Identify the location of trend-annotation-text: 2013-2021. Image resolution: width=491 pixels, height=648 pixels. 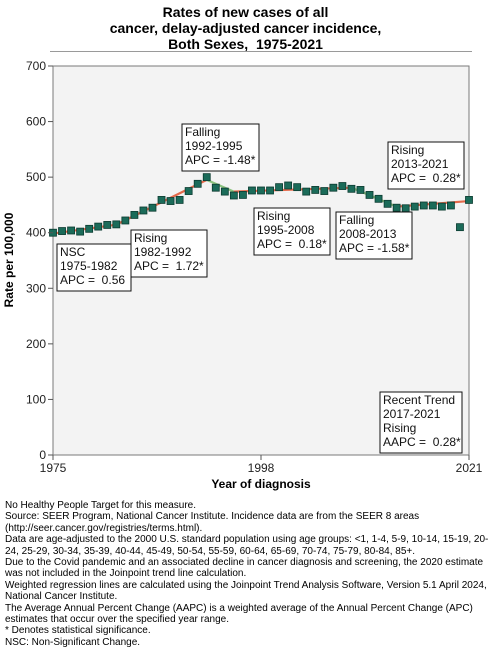
(420, 164).